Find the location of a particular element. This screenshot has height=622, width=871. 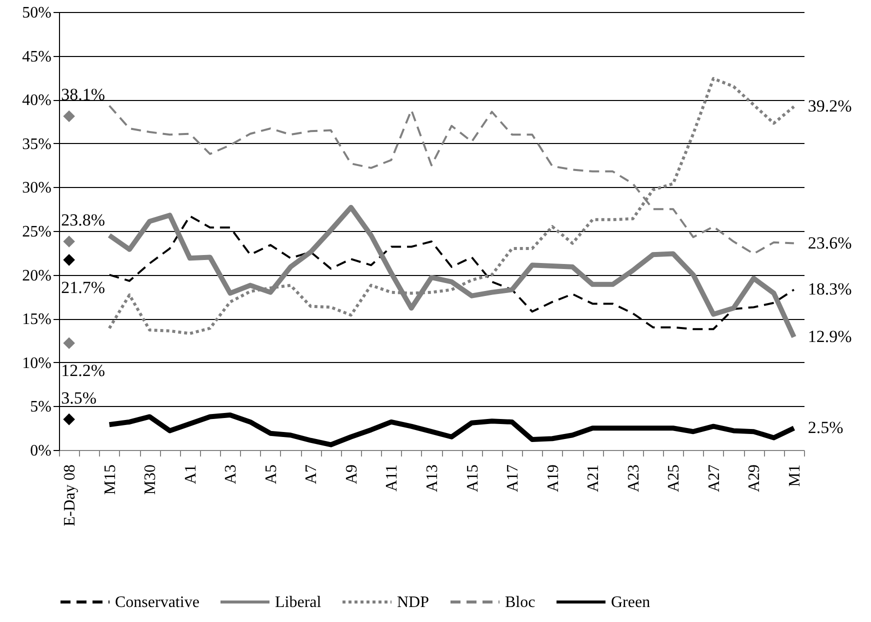

x-tick-label: A13 is located at coordinates (432, 478).